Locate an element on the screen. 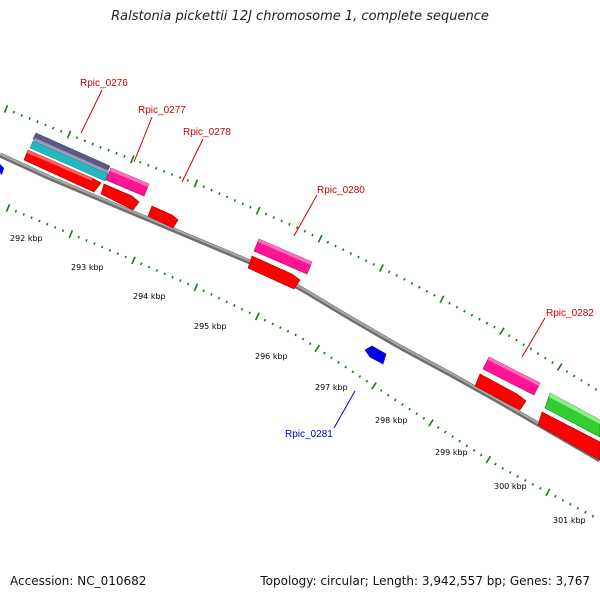 The width and height of the screenshot is (600, 600). gene-label-rpic-0282: Rpic_0282 is located at coordinates (570, 313).